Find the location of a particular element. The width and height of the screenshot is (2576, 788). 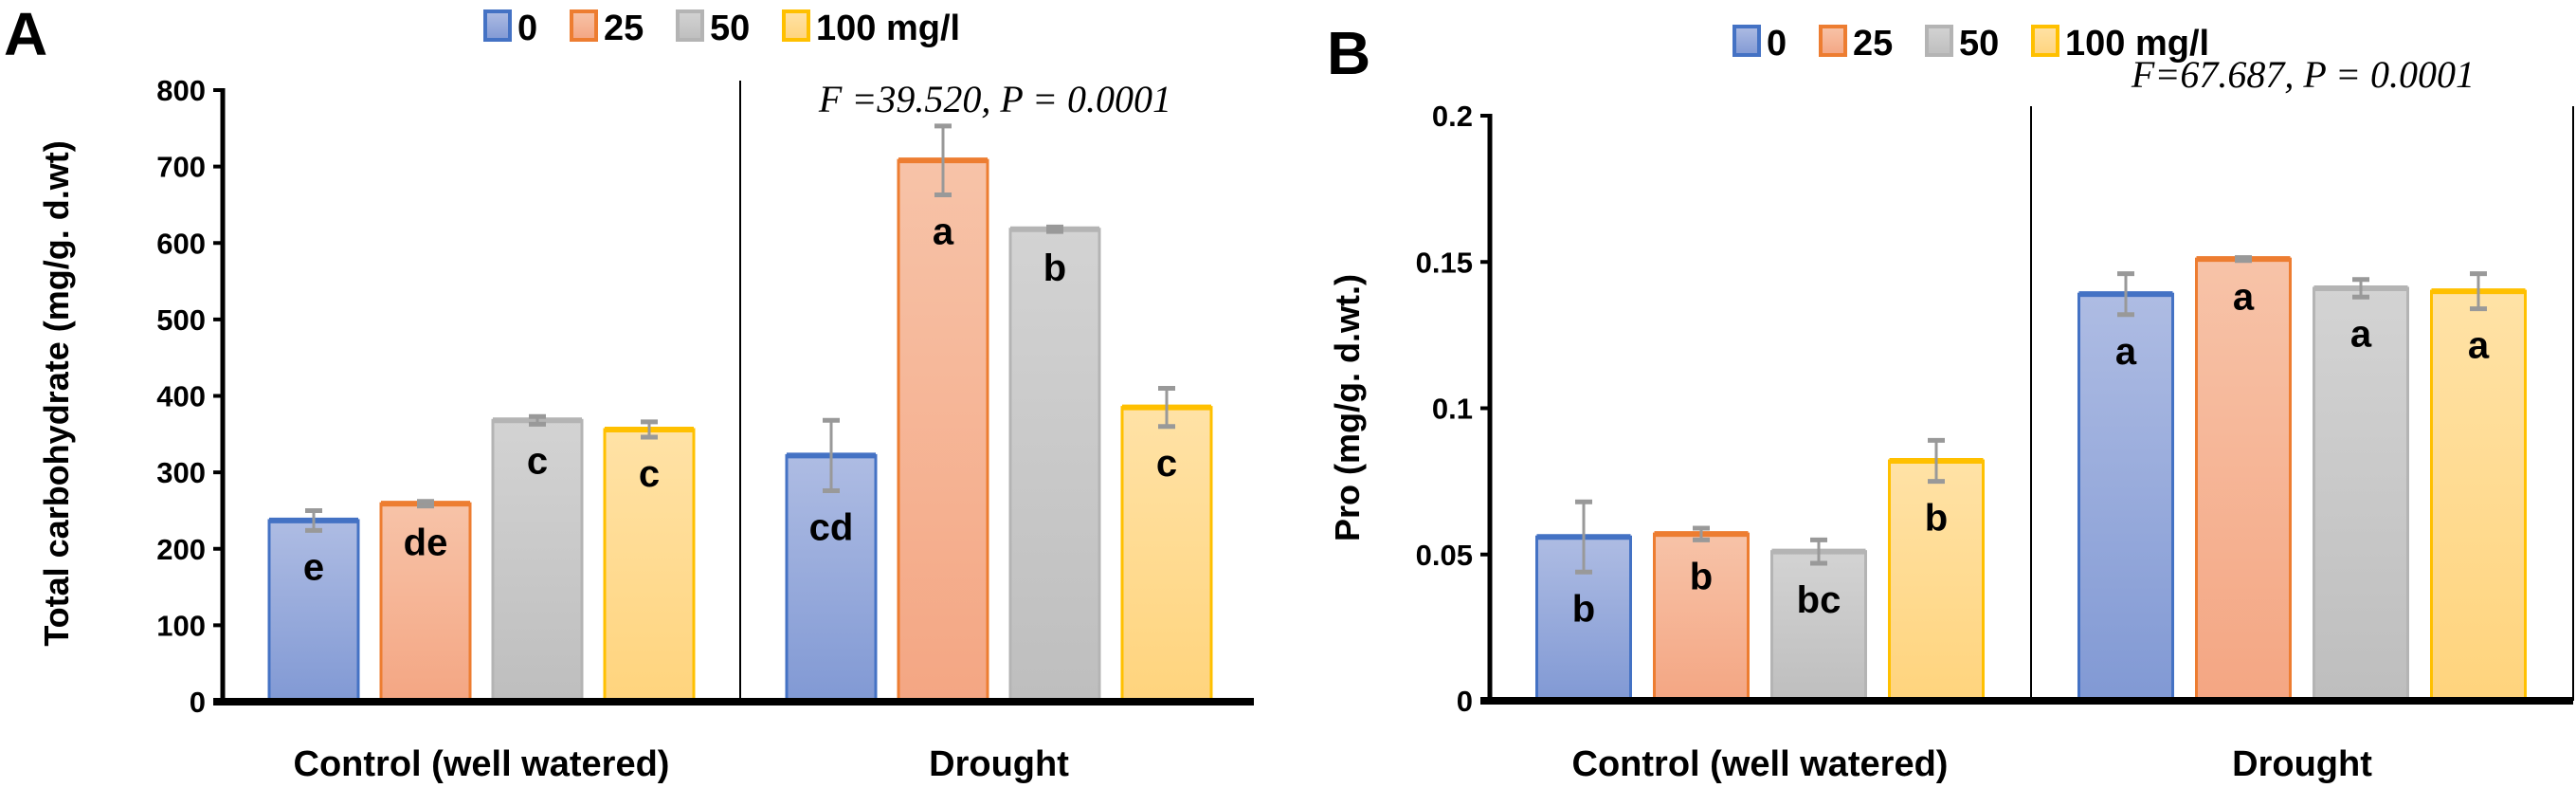

significance-letter: cd is located at coordinates (831, 527).